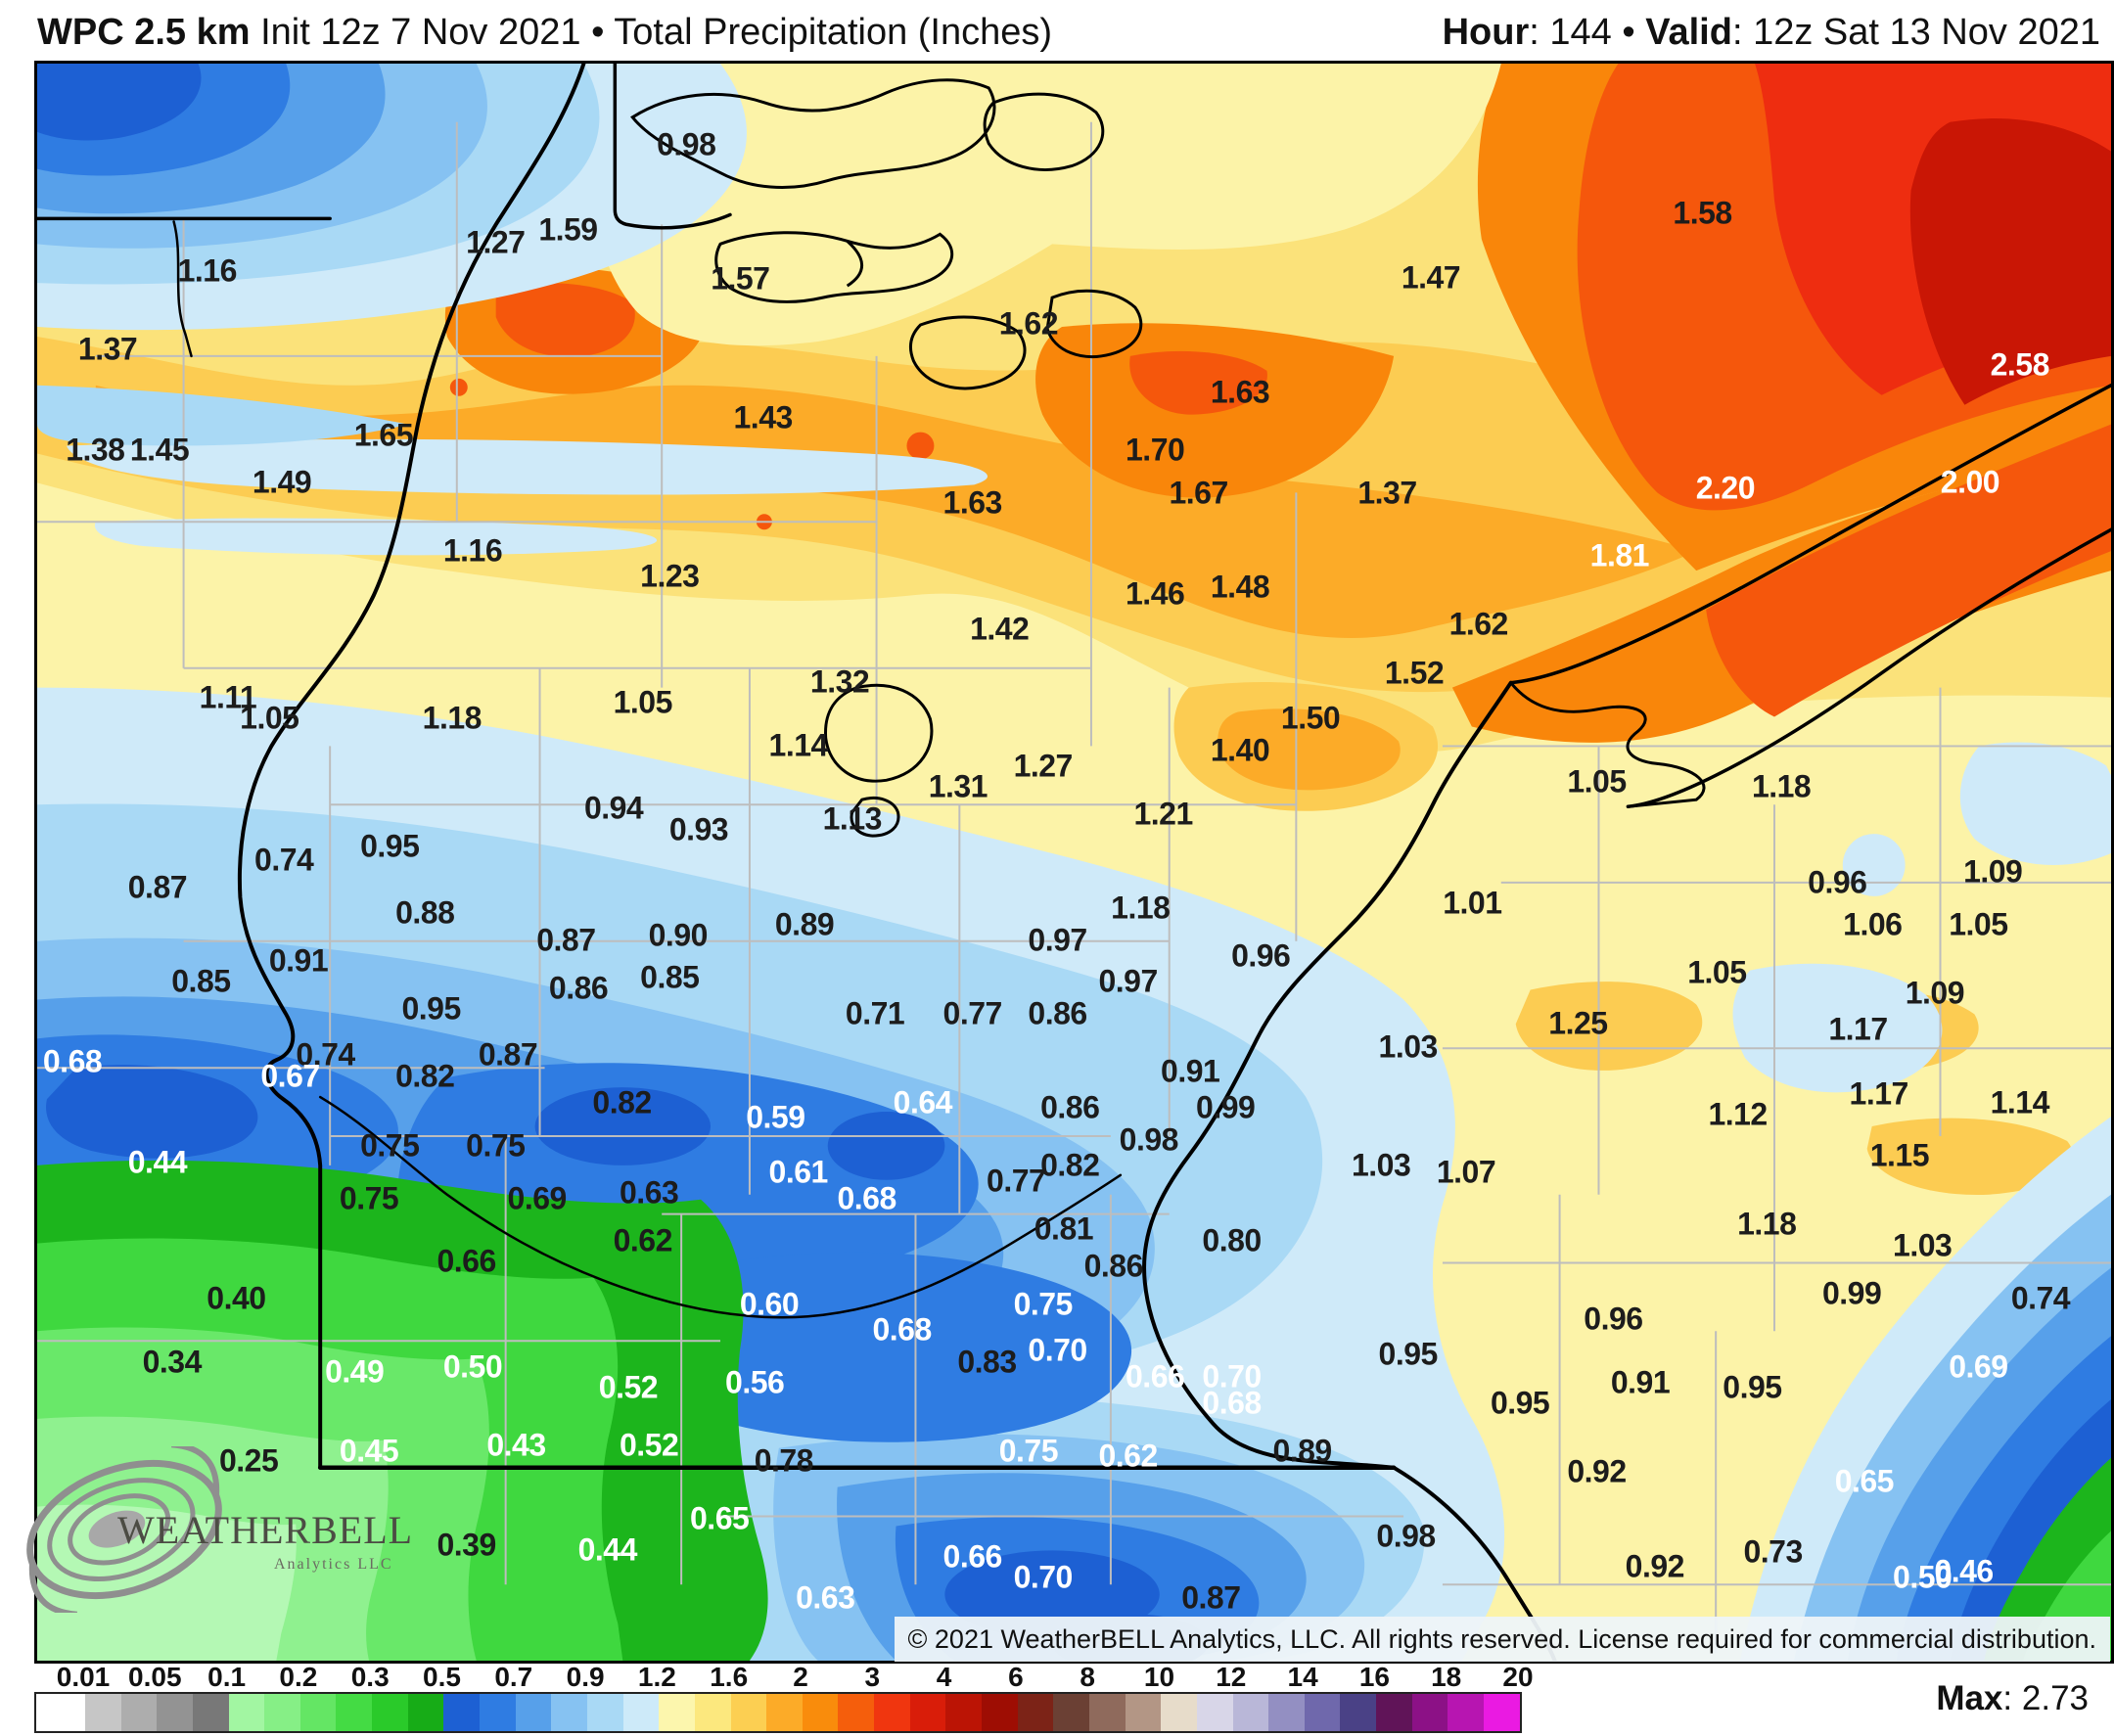 The width and height of the screenshot is (2114, 1736). What do you see at coordinates (1518, 1677) in the screenshot?
I see `legend-tick: 20` at bounding box center [1518, 1677].